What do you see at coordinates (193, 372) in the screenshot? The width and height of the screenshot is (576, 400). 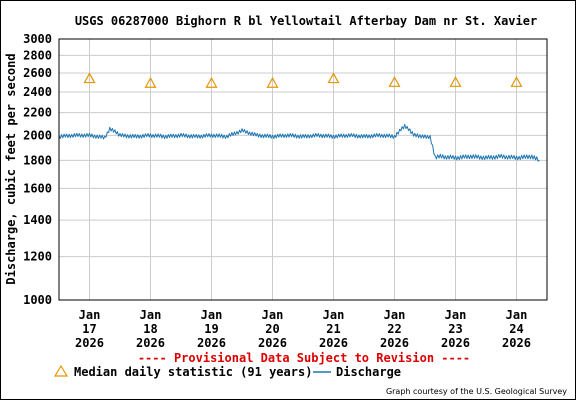 I see `legend-median-label: Median daily statistic (91 years)` at bounding box center [193, 372].